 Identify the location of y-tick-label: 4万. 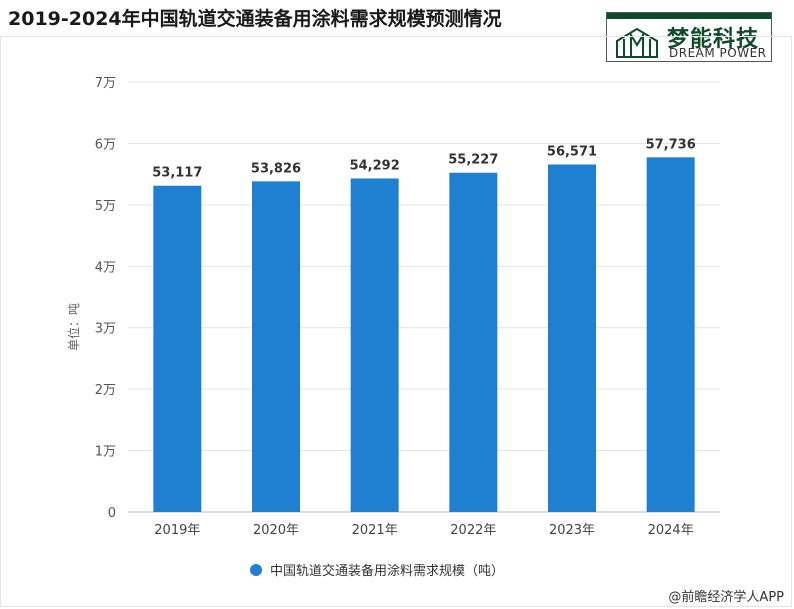
(105, 267).